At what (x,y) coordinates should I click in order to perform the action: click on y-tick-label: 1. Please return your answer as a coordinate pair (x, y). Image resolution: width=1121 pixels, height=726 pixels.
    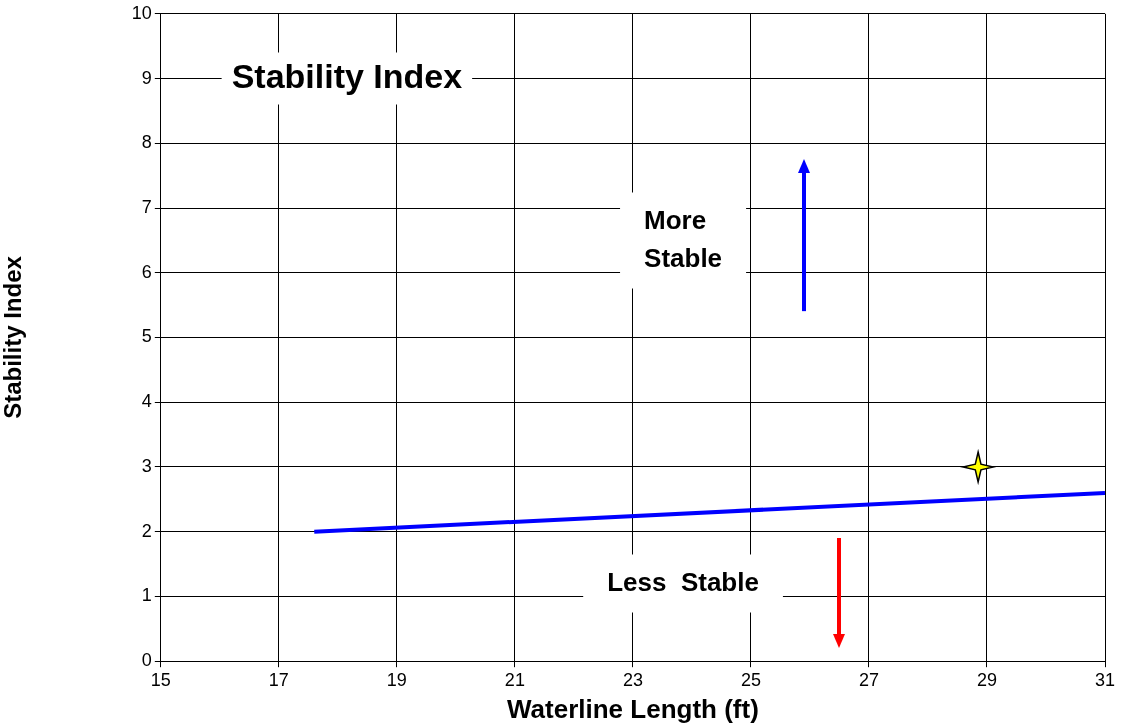
    Looking at the image, I should click on (146, 595).